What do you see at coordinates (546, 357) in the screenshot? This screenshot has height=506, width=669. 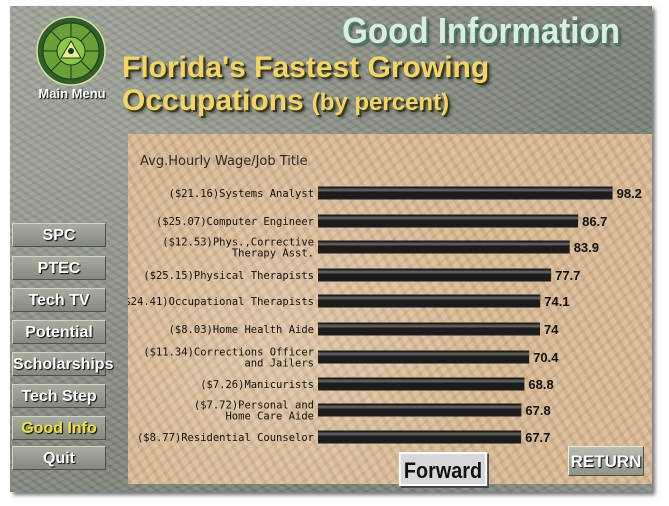 I see `value-label: 70.4` at bounding box center [546, 357].